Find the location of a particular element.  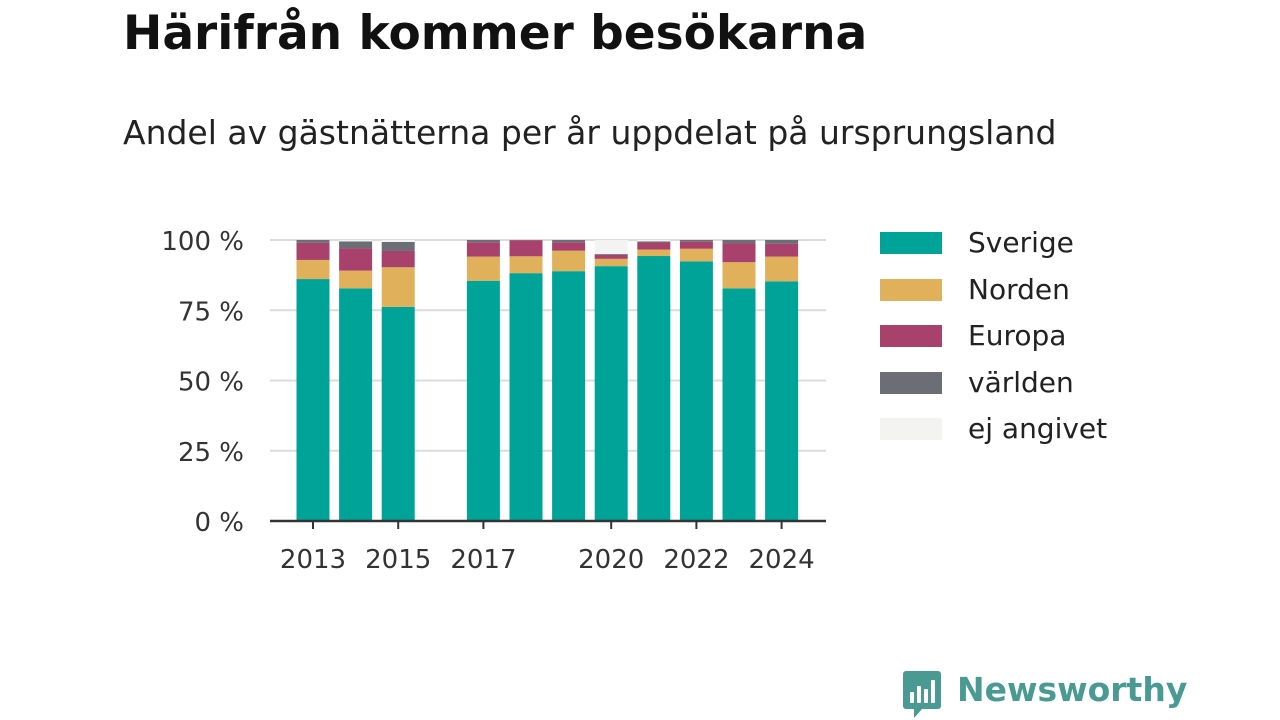

legend-swatch-ej-angivet is located at coordinates (911, 429).